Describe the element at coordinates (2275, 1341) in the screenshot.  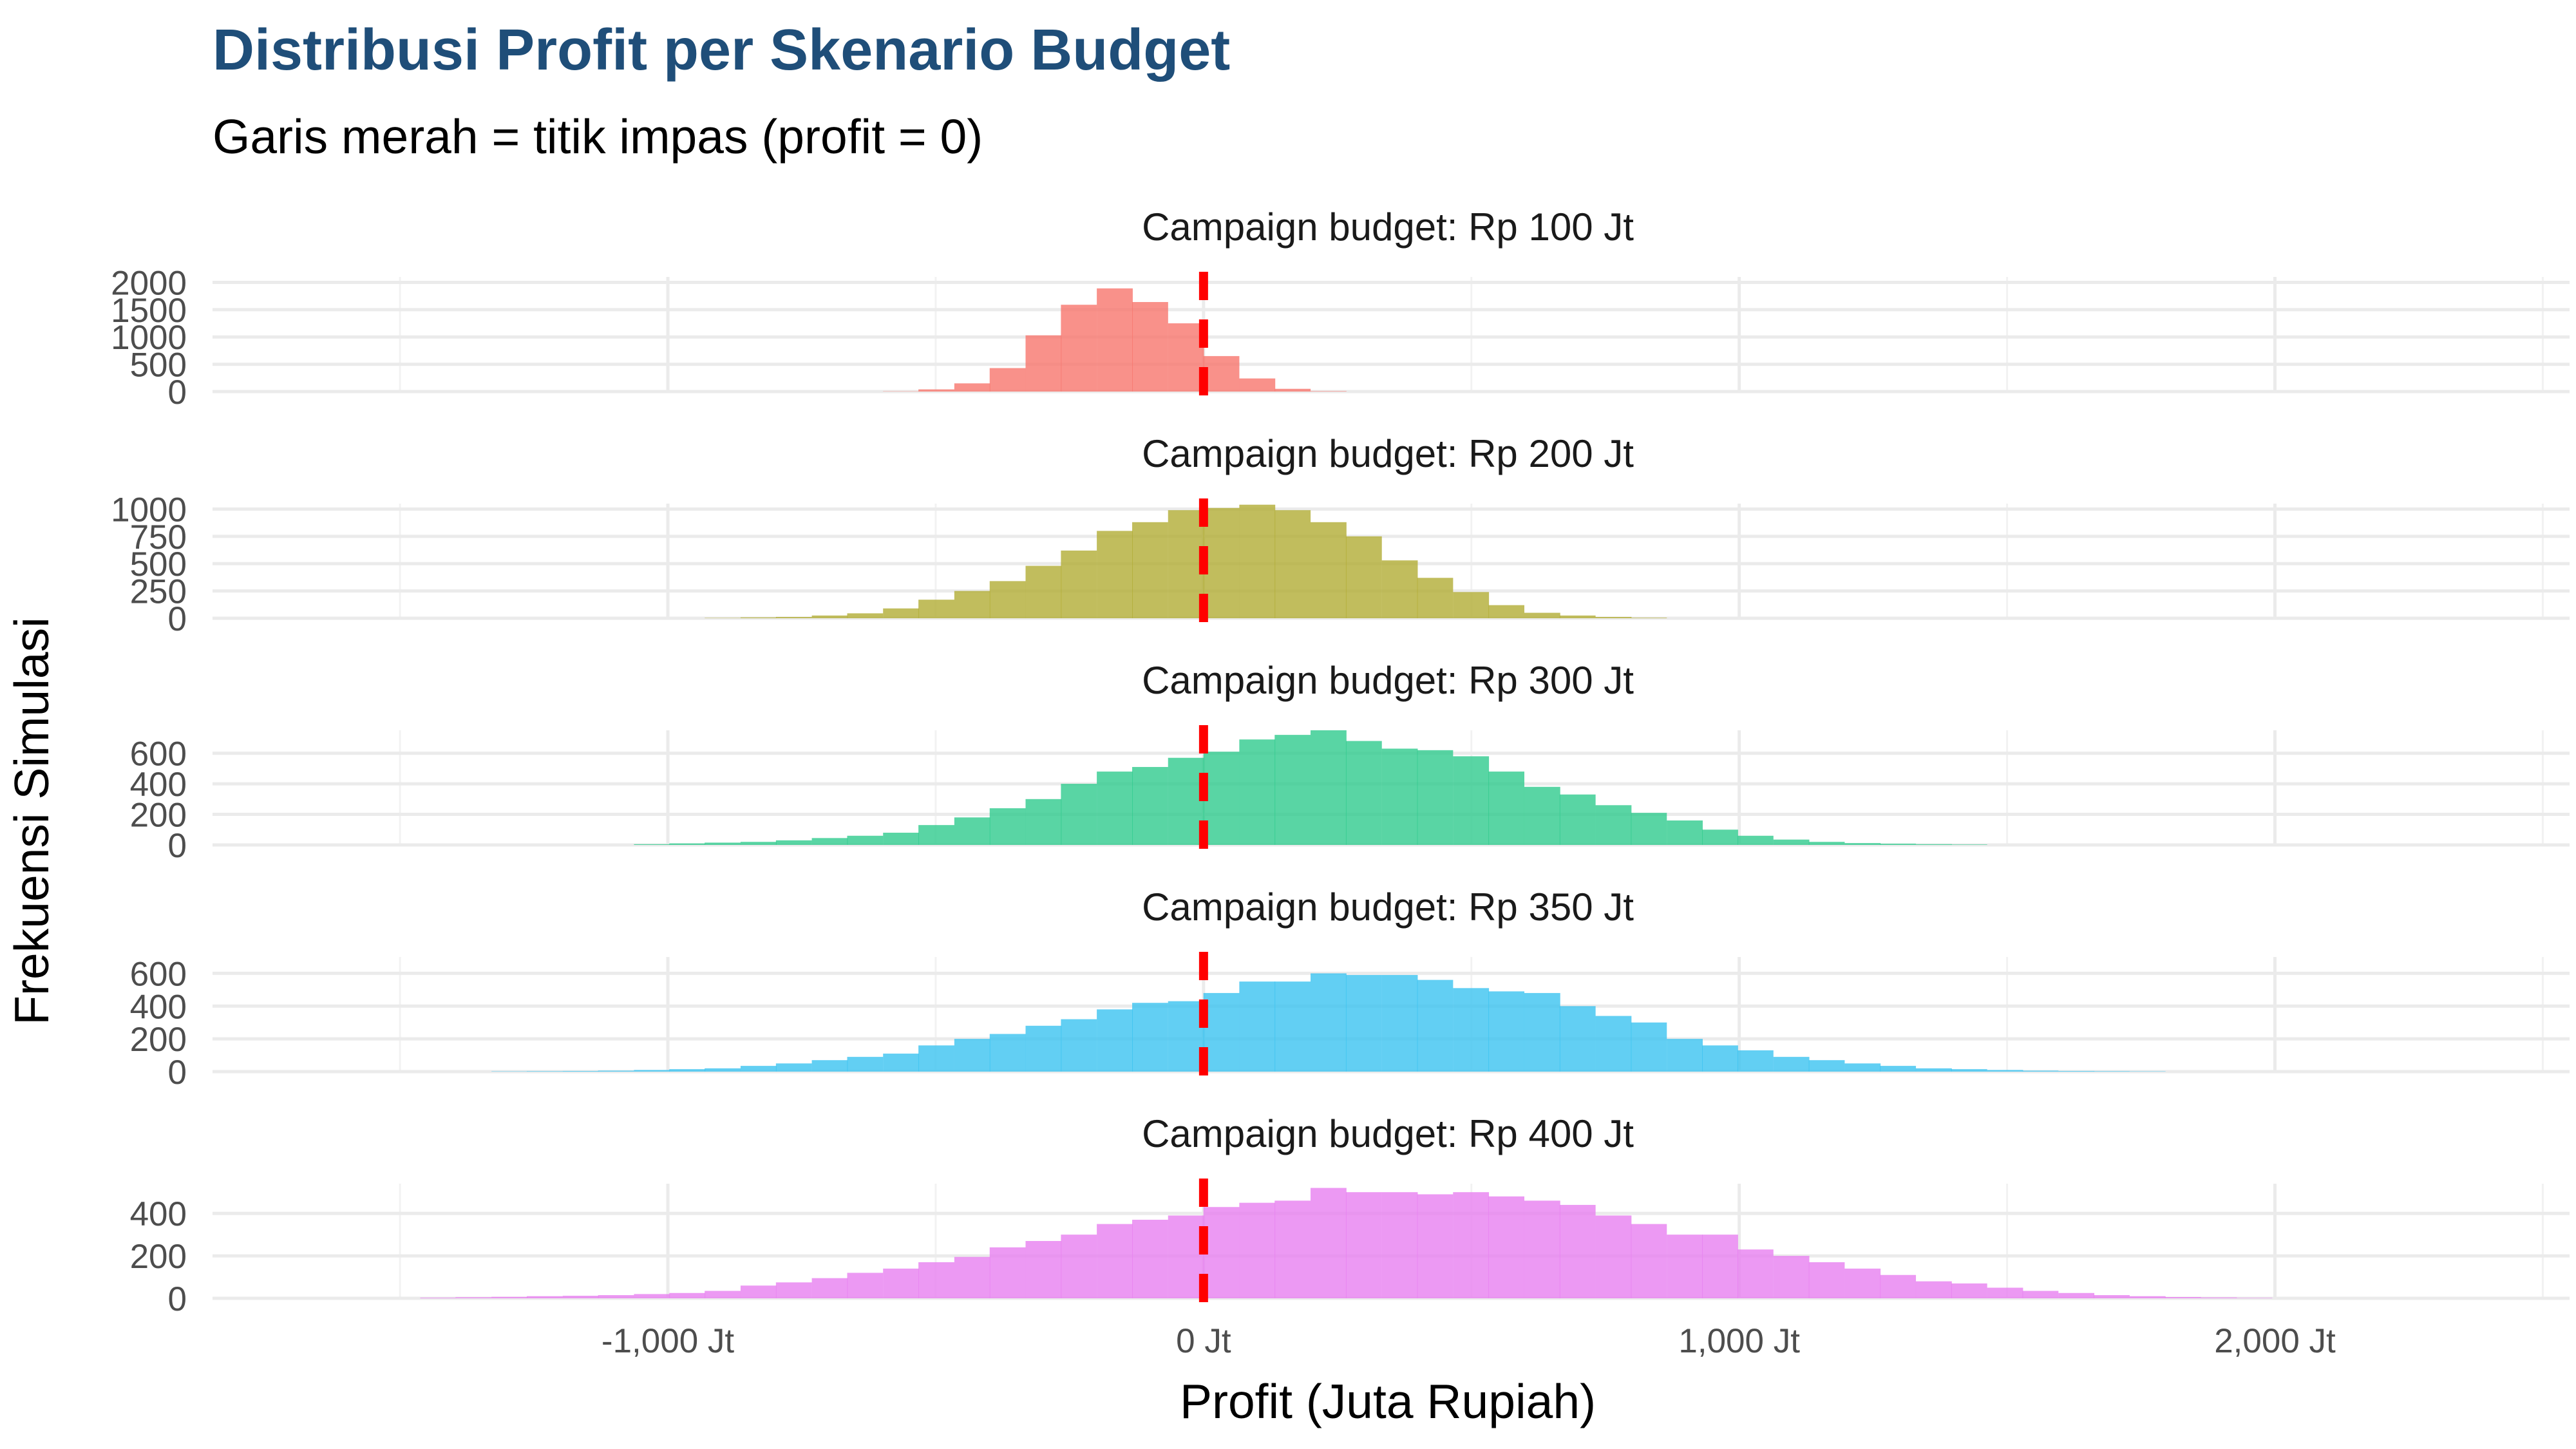
I see `x-tick-label: 2,000 Jt` at that location.